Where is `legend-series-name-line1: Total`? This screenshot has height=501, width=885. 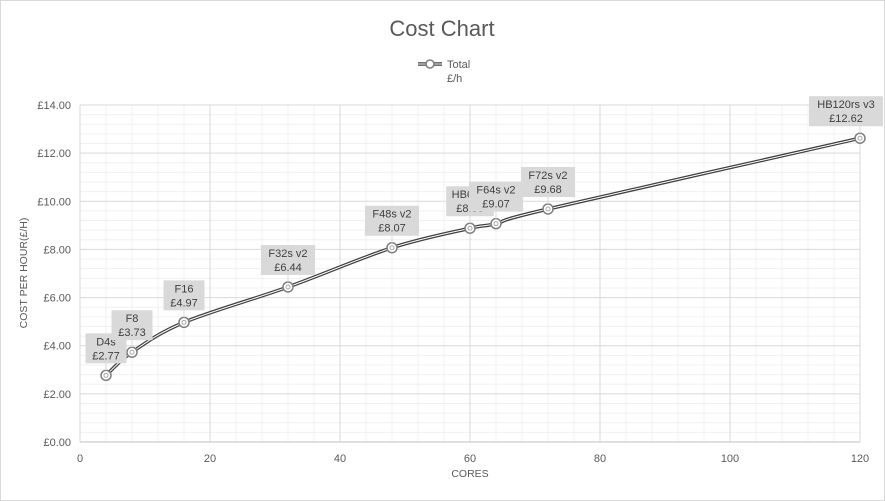 legend-series-name-line1: Total is located at coordinates (458, 65).